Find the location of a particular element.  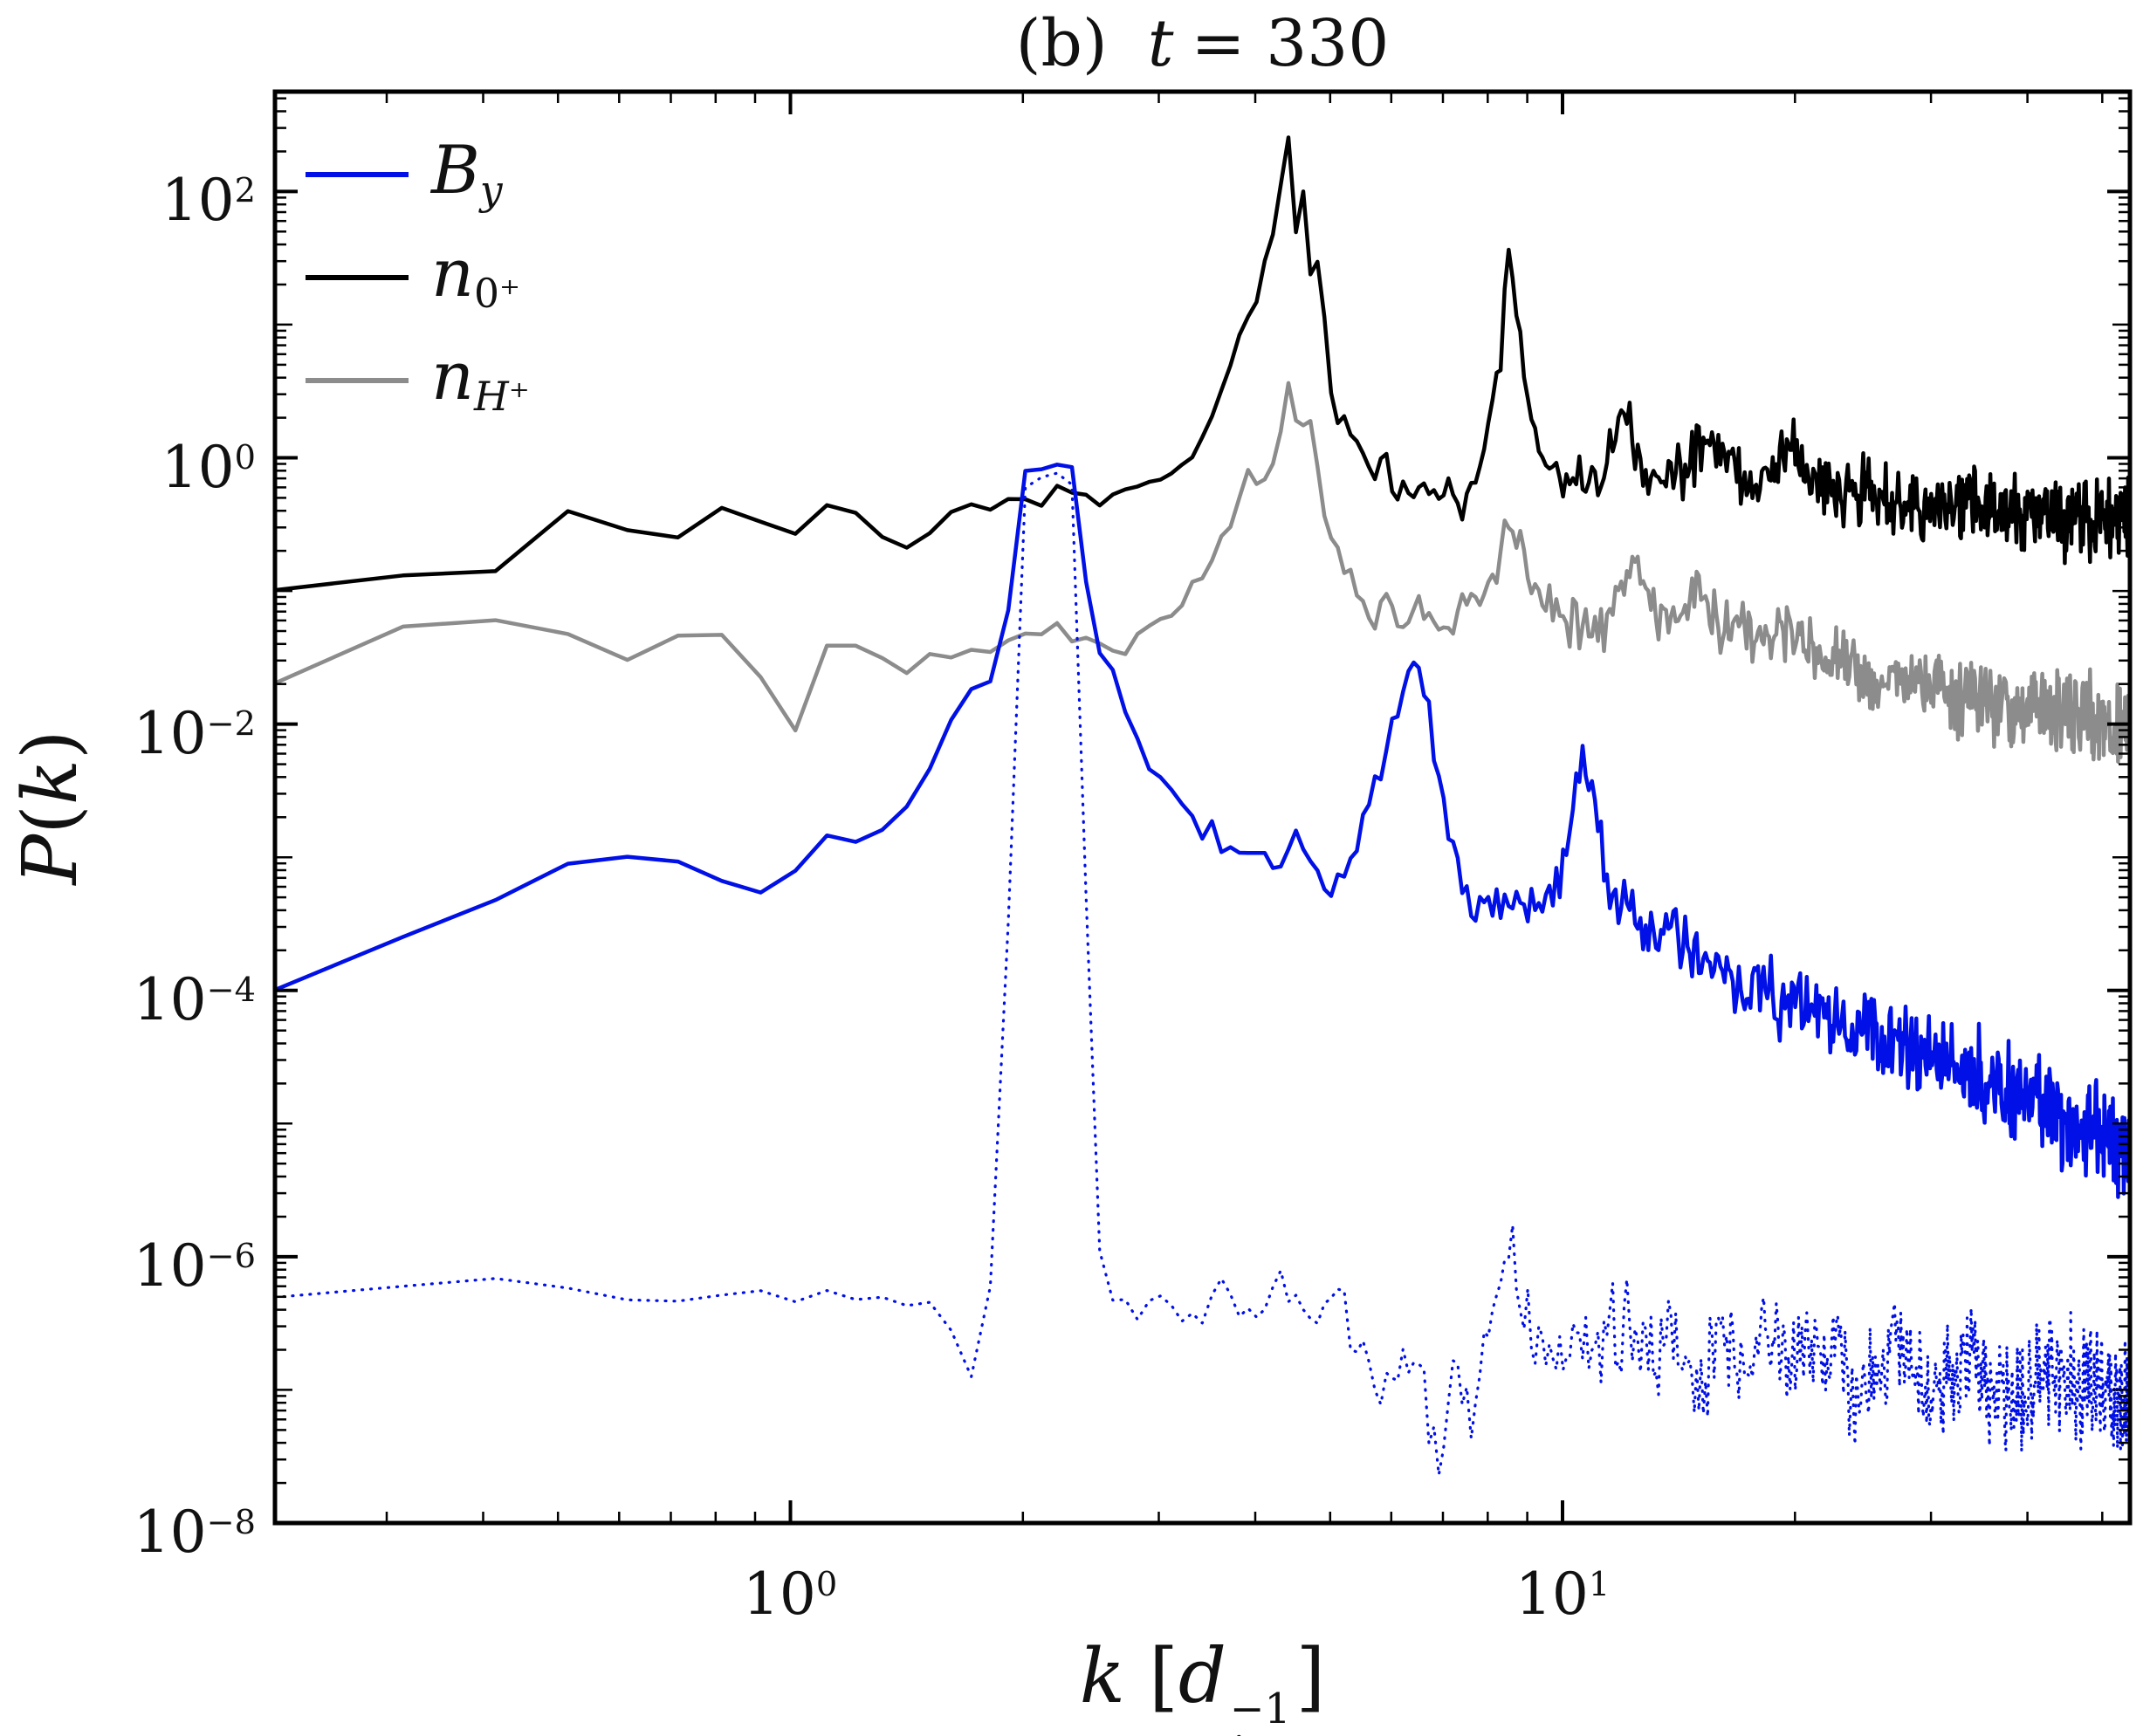

legend-item-n0plus: n0⁺ is located at coordinates (413, 276).